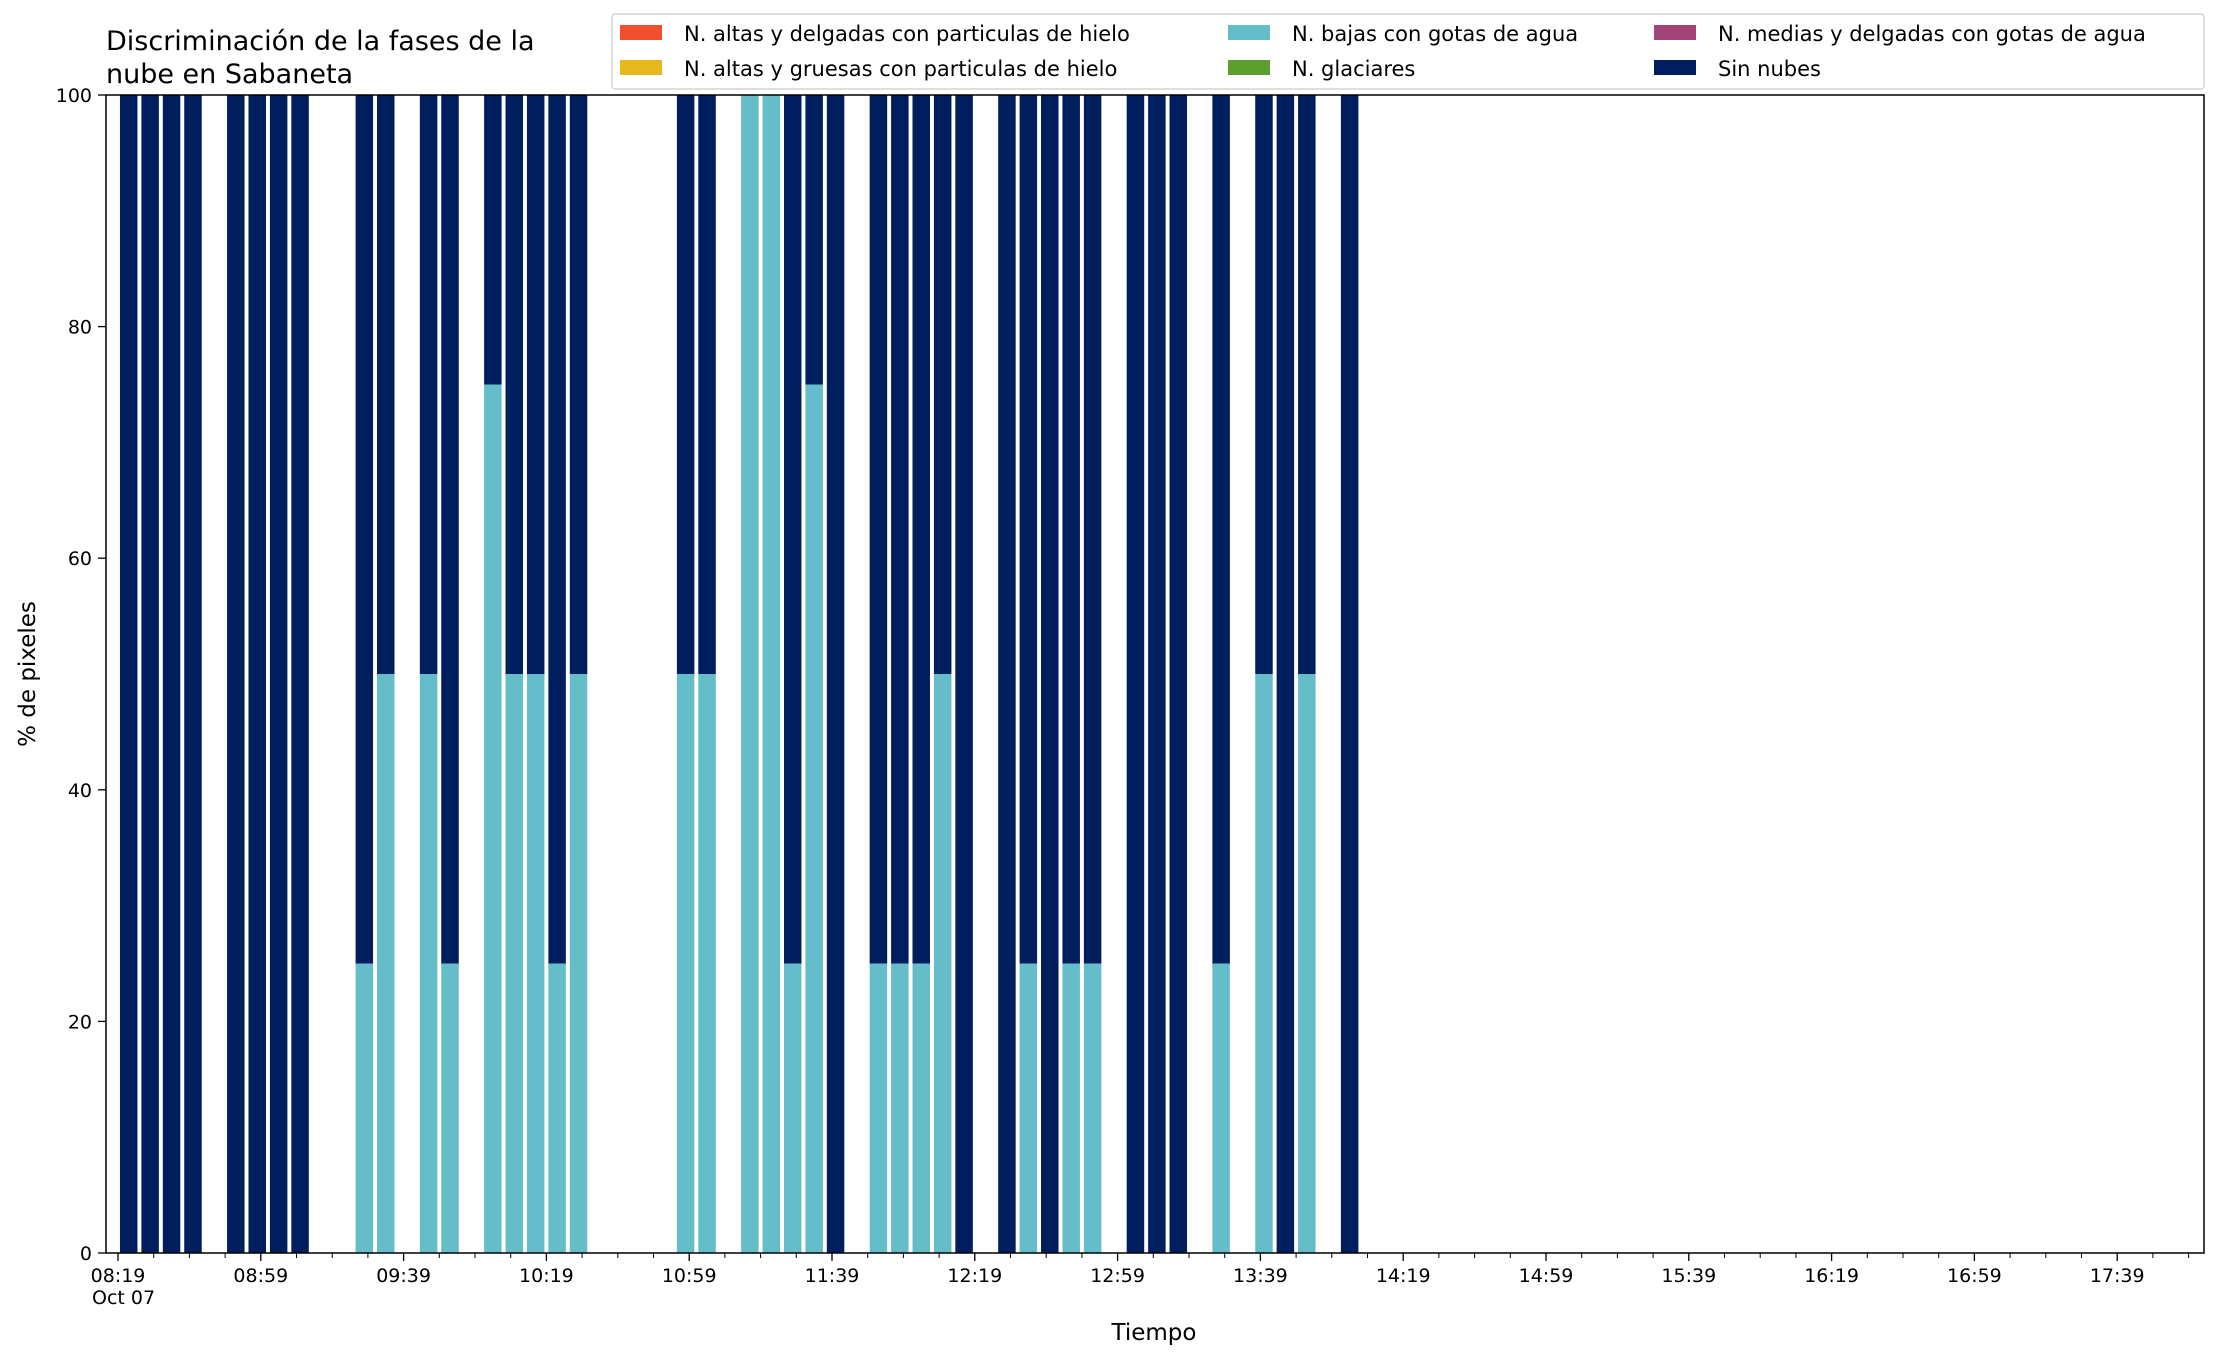 This screenshot has height=1355, width=2216. What do you see at coordinates (81, 675) in the screenshot?
I see `y-axis-ticks: 0 20 40 60 80 100` at bounding box center [81, 675].